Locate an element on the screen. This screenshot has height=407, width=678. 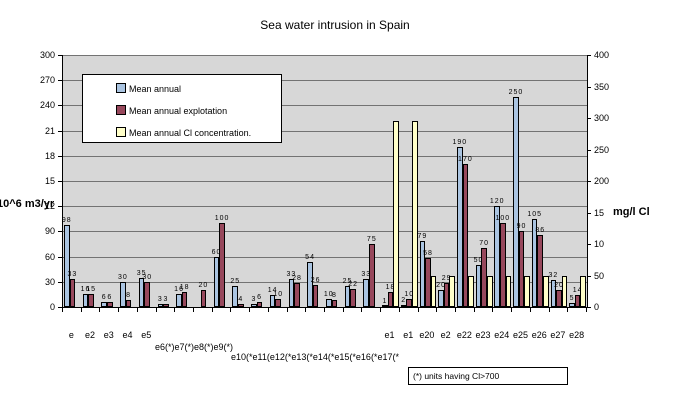
bar-e28-series1 is located at coordinates (572, 304).